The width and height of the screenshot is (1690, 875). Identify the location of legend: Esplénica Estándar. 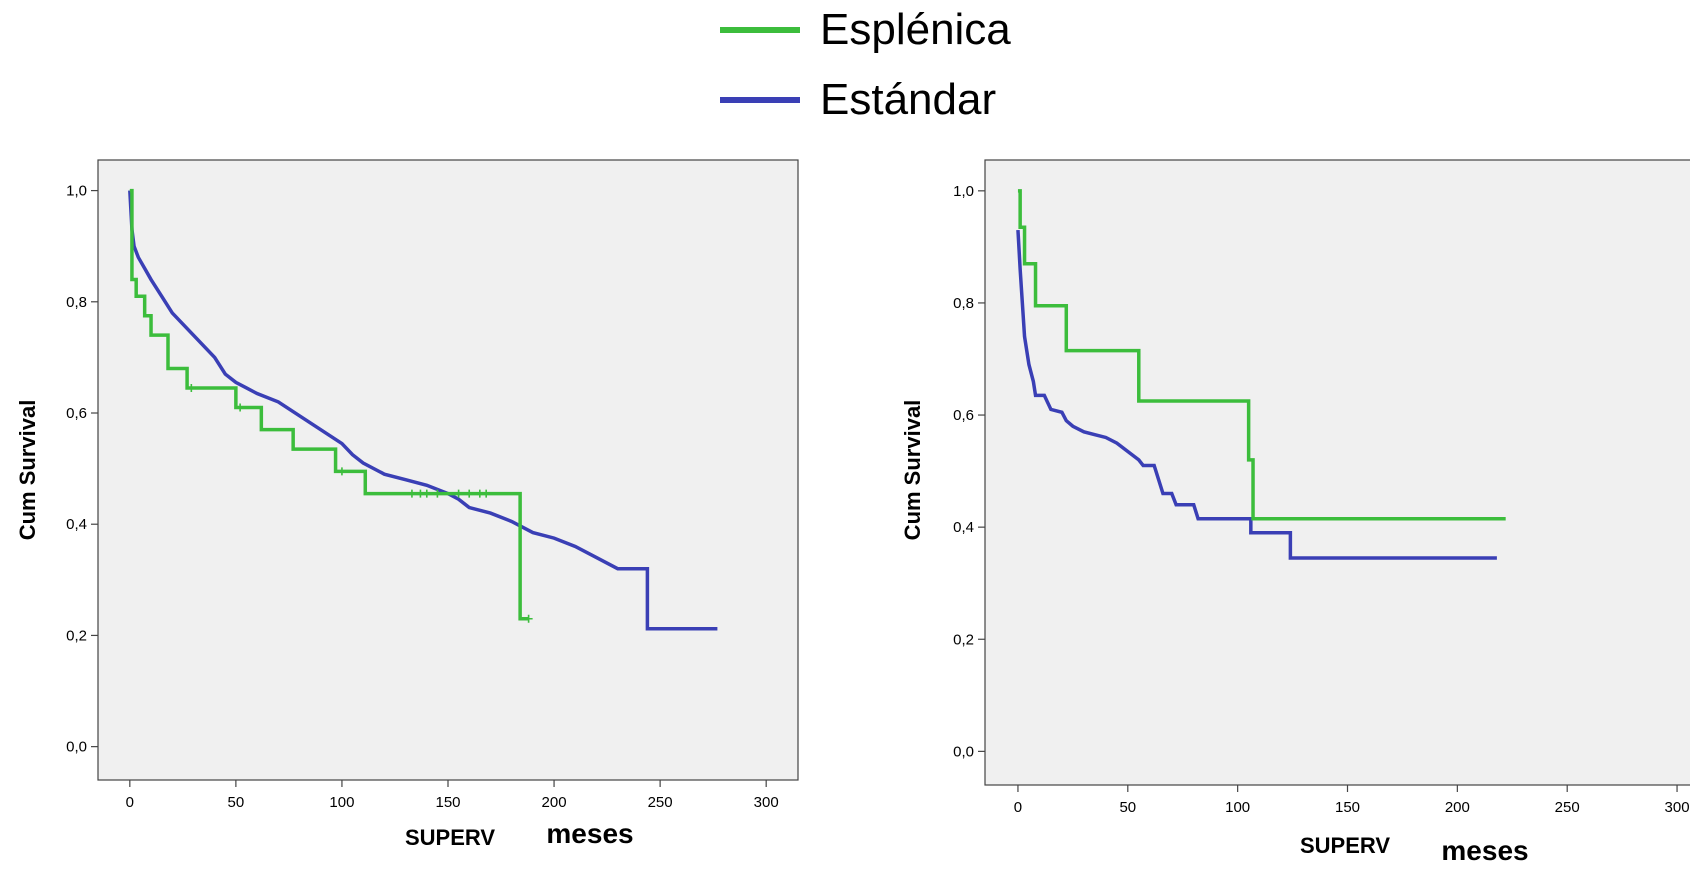
(930, 70).